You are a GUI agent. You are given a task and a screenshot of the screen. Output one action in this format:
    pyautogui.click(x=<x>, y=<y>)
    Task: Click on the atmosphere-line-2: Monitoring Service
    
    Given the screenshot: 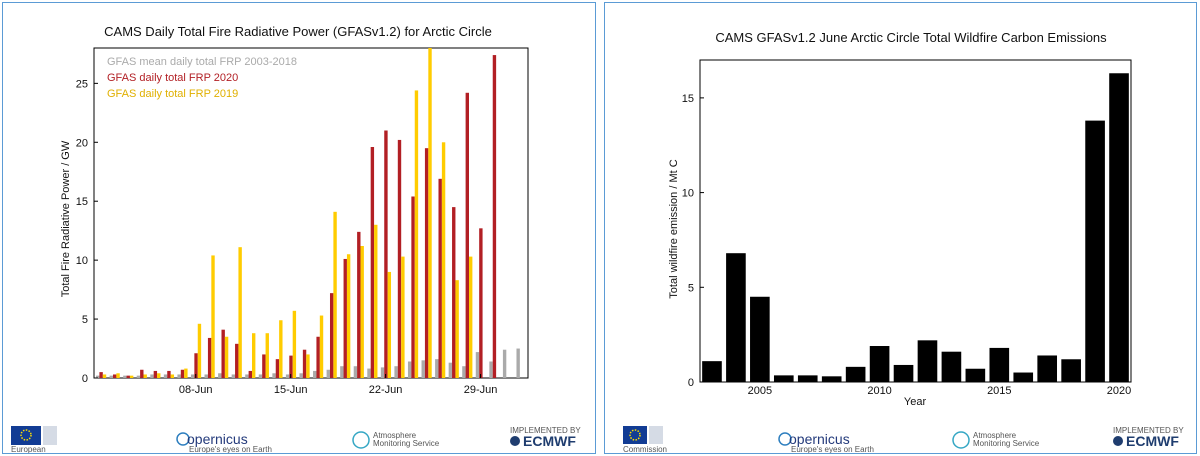 What is the action you would take?
    pyautogui.click(x=1006, y=443)
    